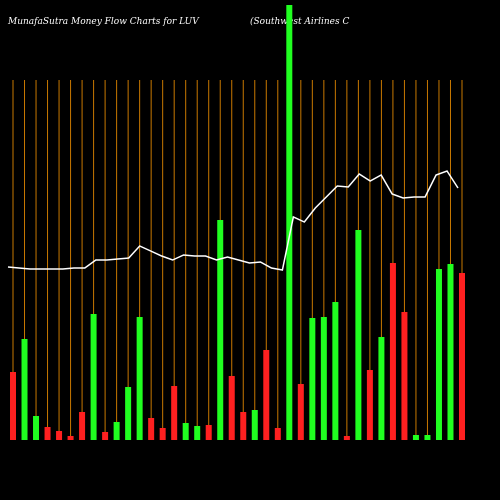 The image size is (500, 500). Describe the element at coordinates (103, 22) in the screenshot. I see `chart-title: MunafaSutra Money Flow Charts for LUV` at that location.